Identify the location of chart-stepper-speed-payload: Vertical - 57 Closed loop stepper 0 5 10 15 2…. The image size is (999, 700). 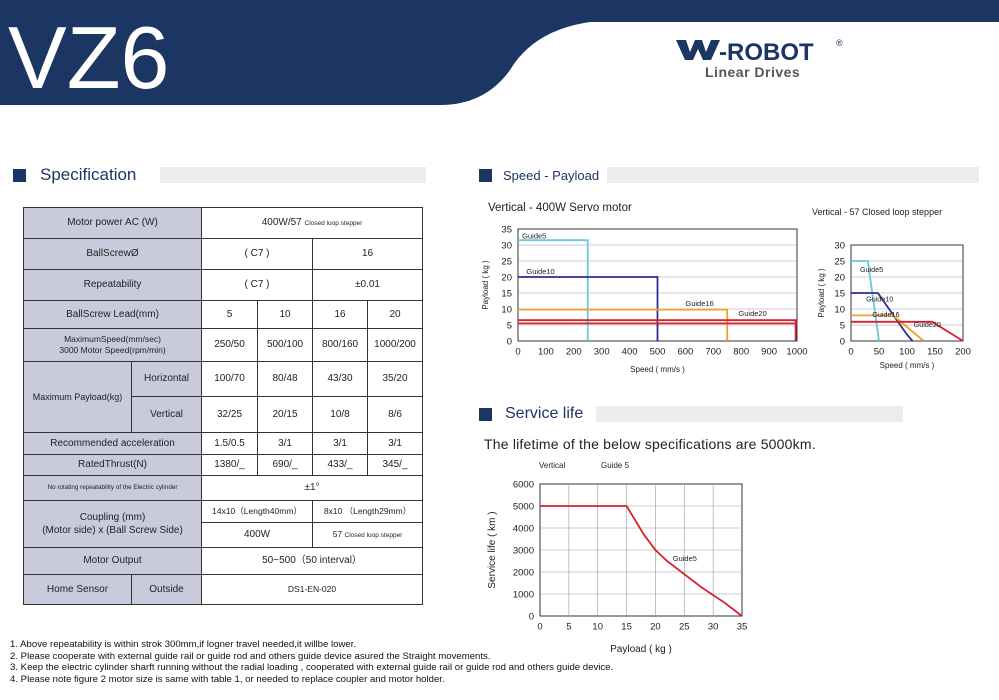
(891, 288).